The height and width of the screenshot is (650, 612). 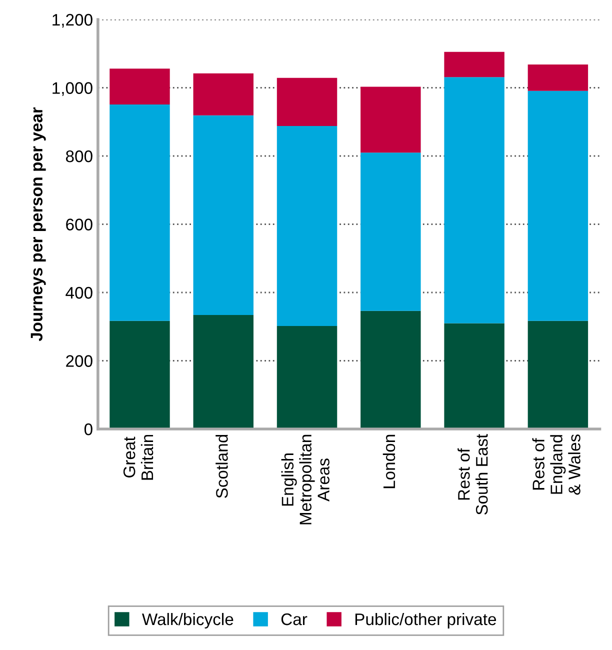 I want to click on legend-label: Public/other private, so click(x=425, y=620).